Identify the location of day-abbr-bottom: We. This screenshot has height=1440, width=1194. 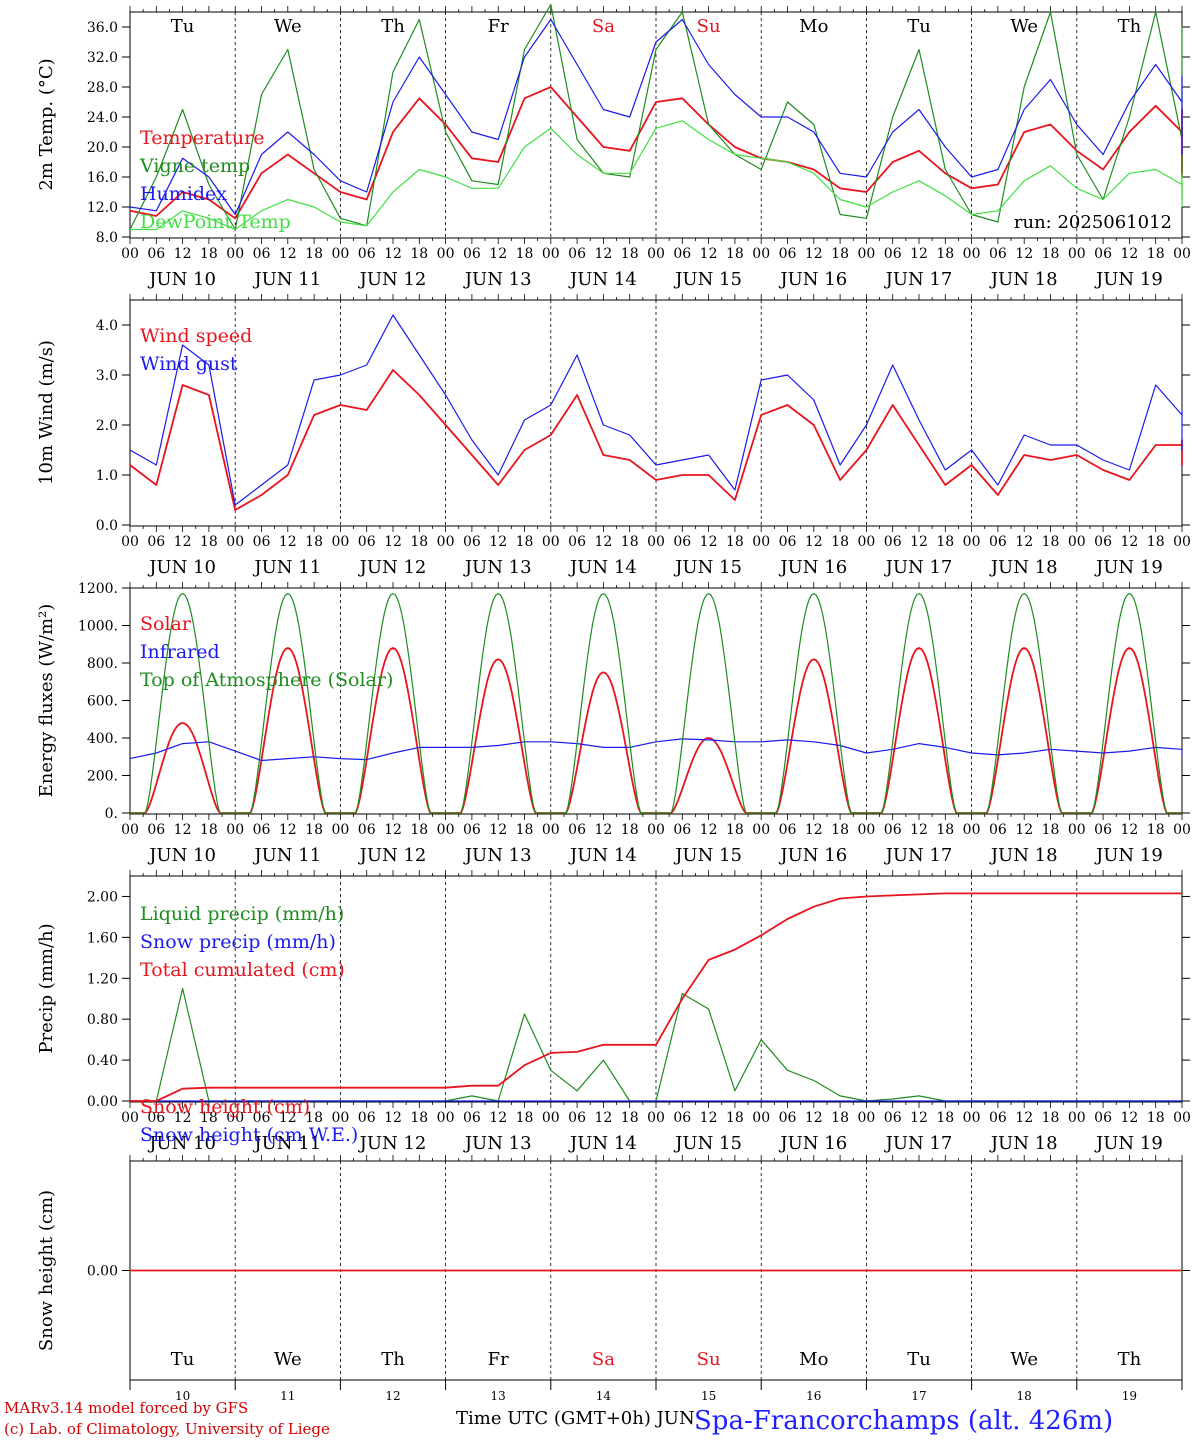
(288, 1359).